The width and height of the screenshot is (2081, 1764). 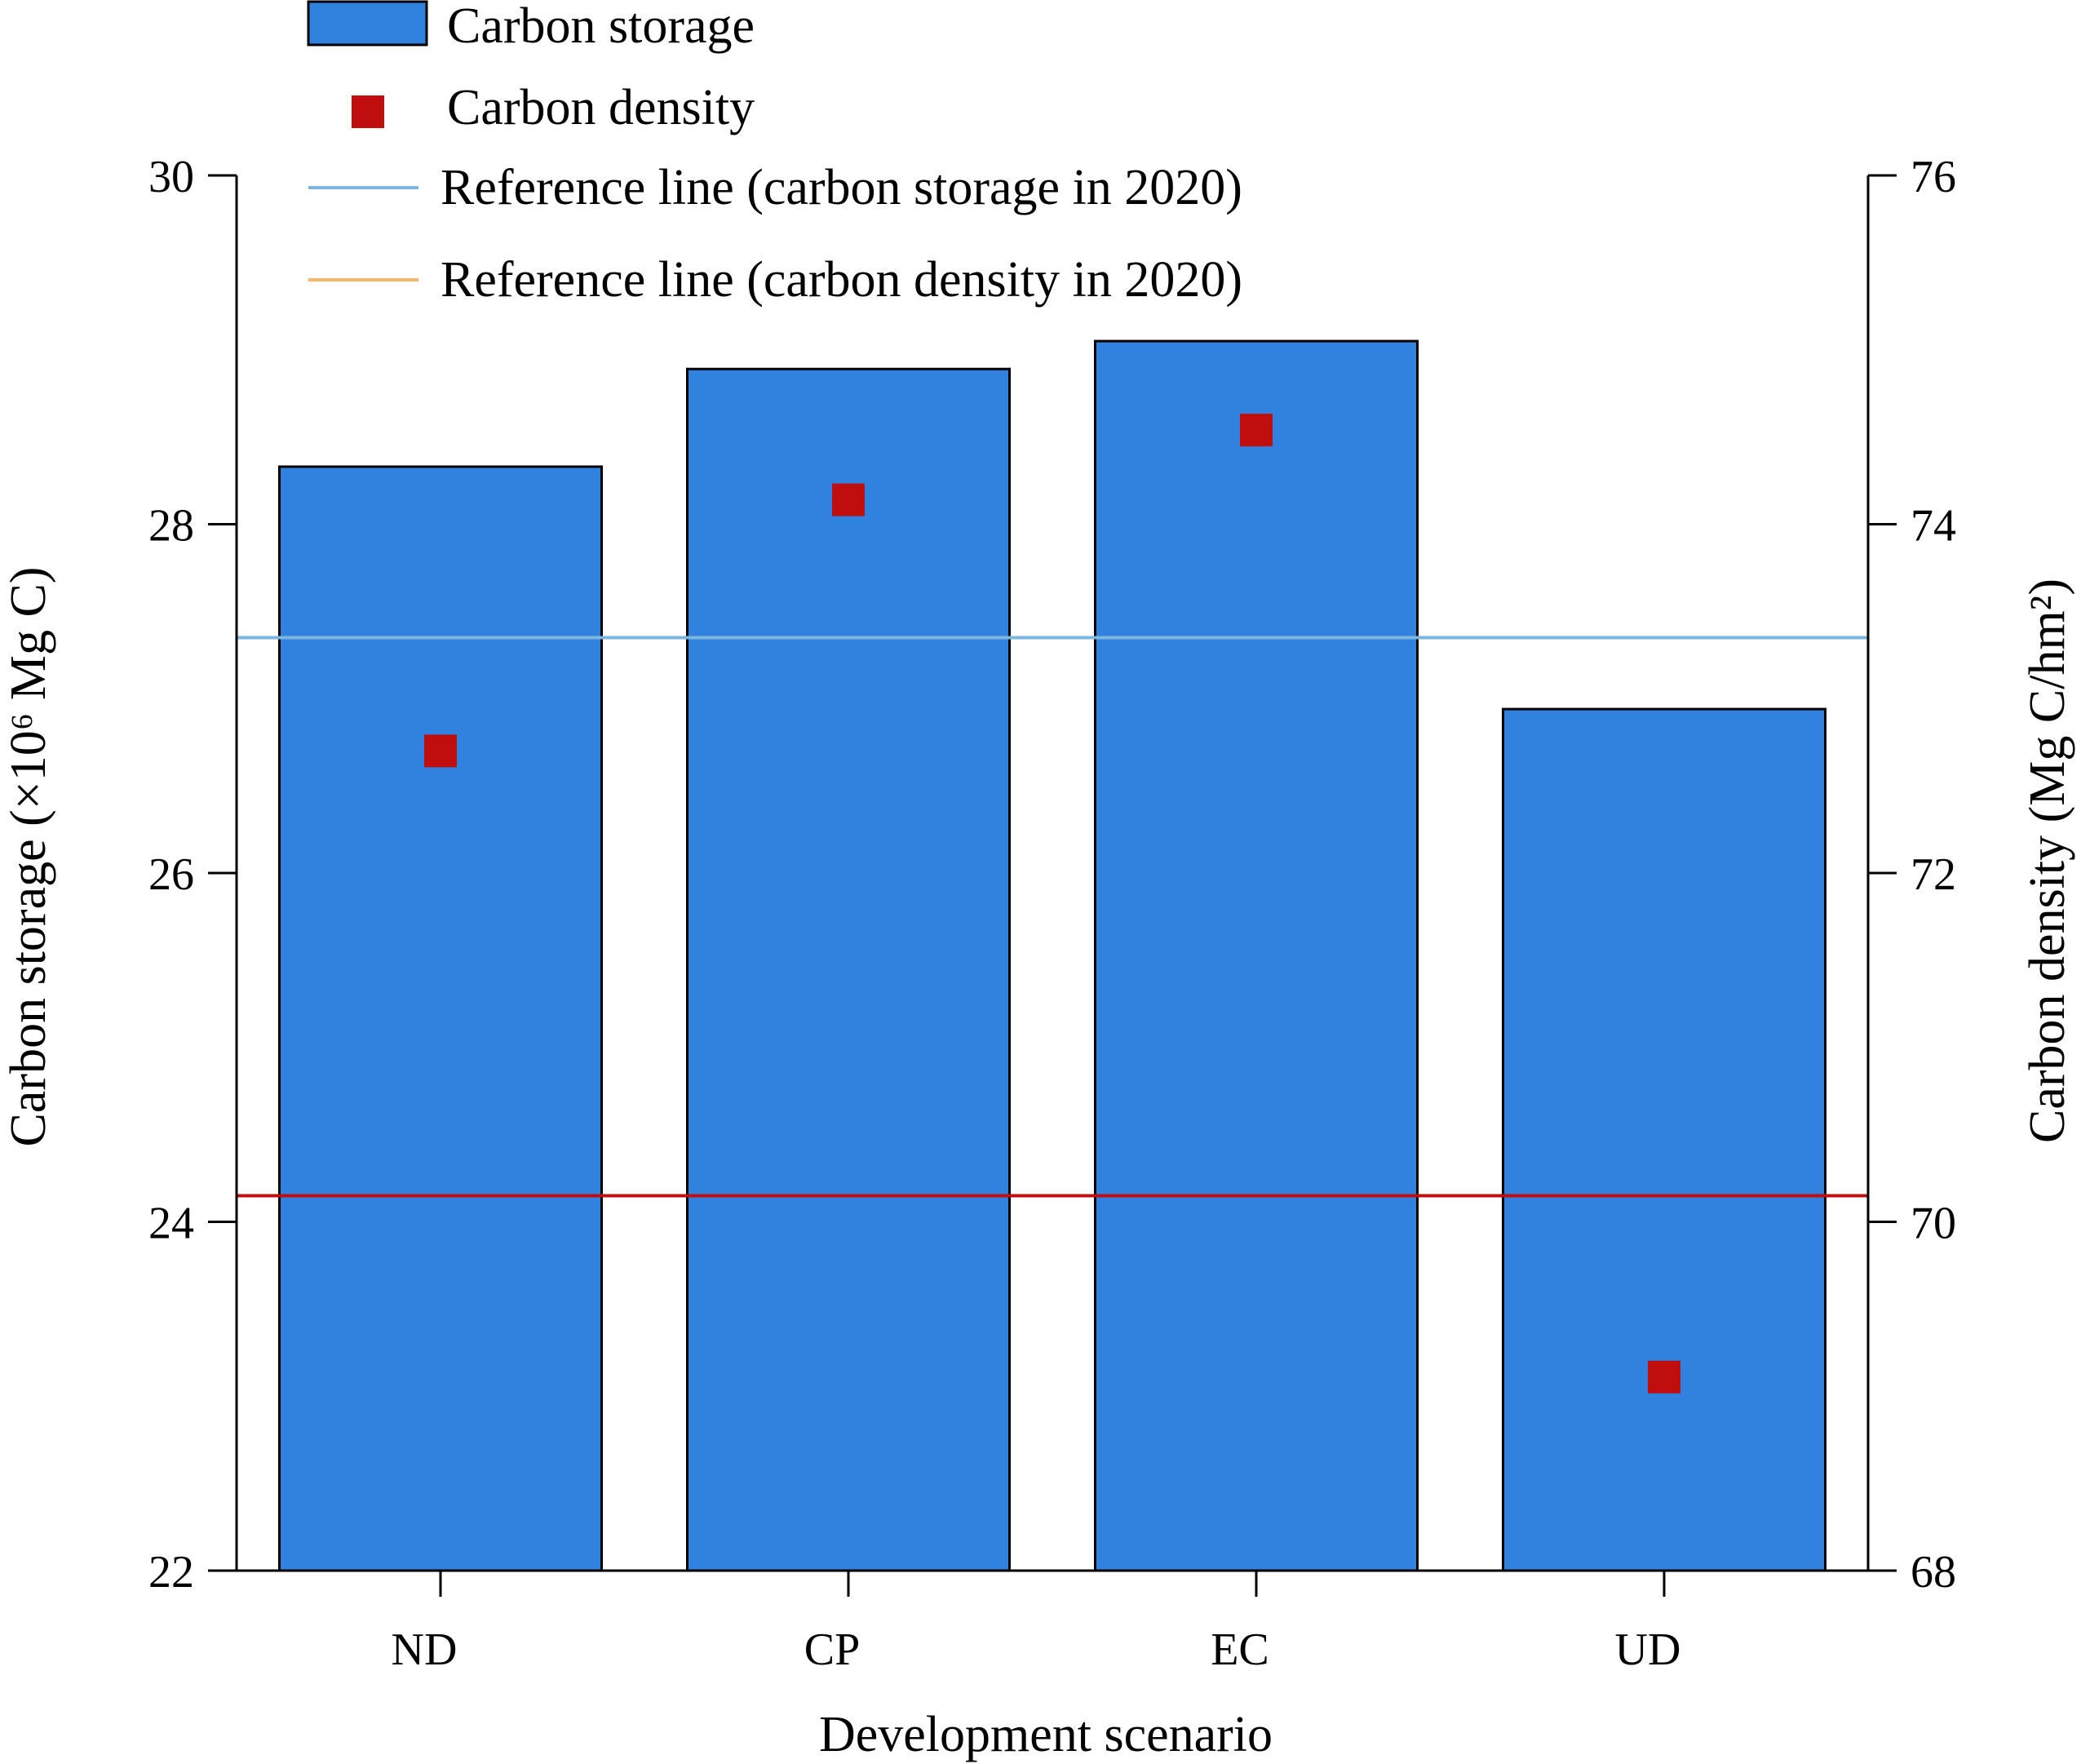 I want to click on legend-label-density-ref: Reference line (carbon density in 2020), so click(x=841, y=280).